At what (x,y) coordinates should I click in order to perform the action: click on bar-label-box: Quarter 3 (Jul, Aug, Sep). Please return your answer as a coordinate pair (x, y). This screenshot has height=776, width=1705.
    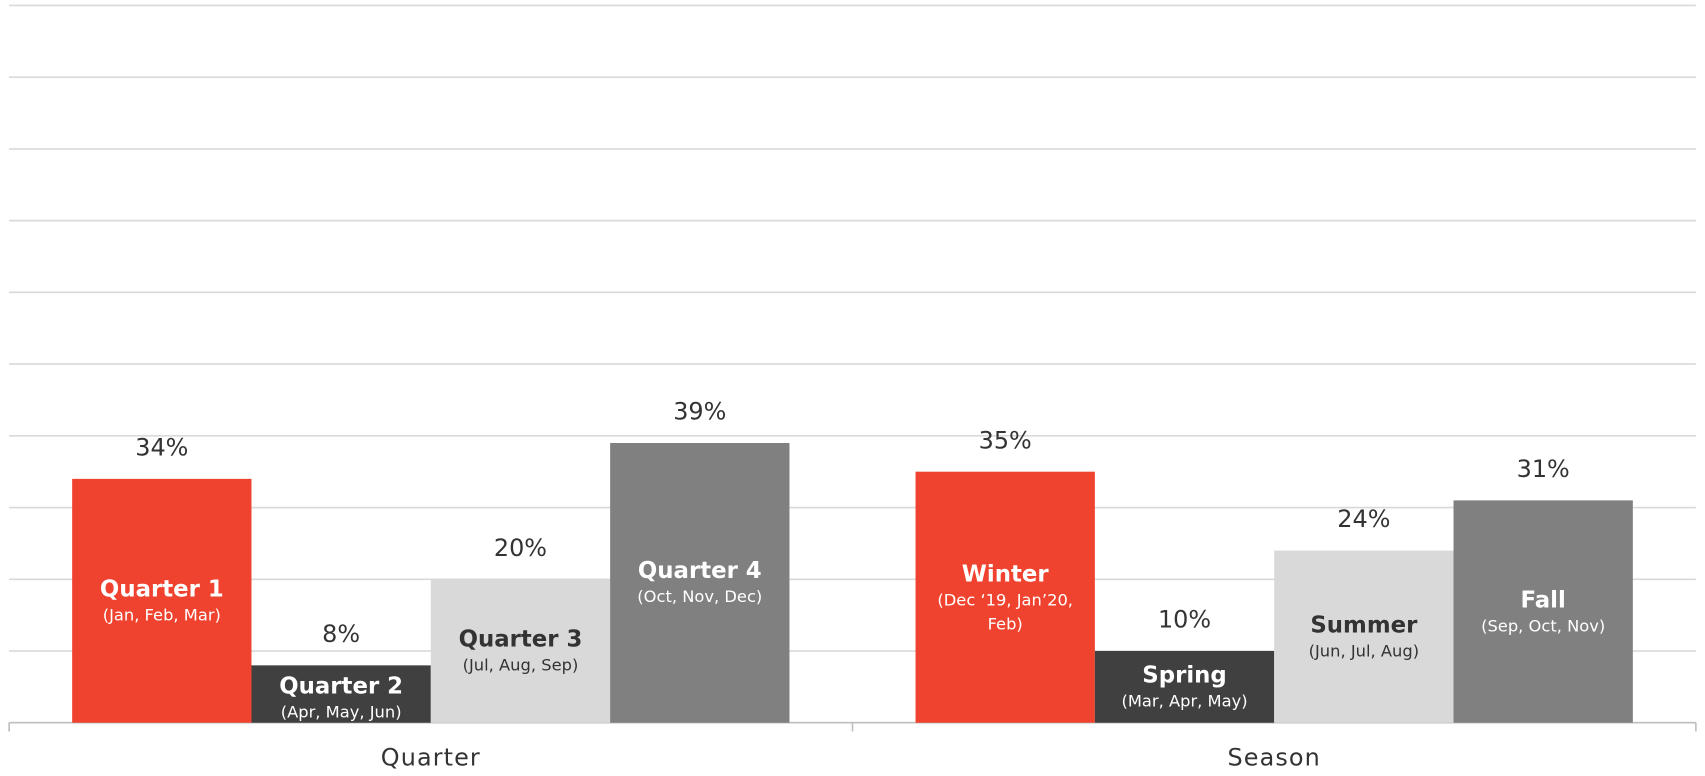
    Looking at the image, I should click on (520, 650).